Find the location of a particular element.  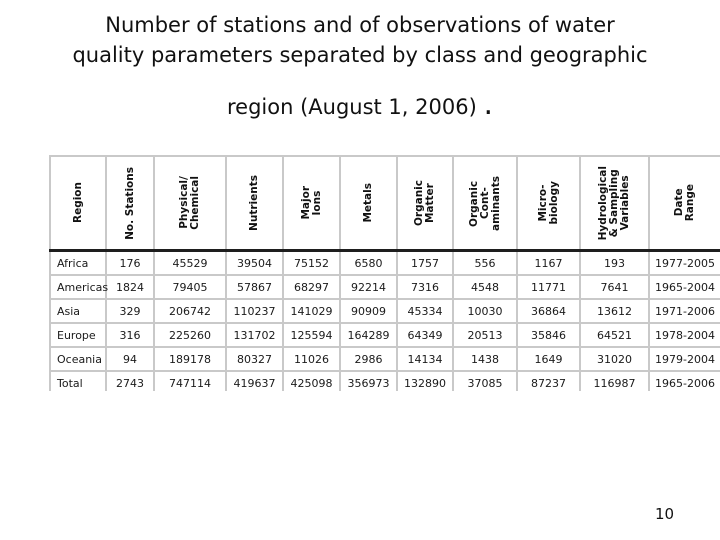

column-header-wrap: Organic Matter is located at coordinates (425, 203).